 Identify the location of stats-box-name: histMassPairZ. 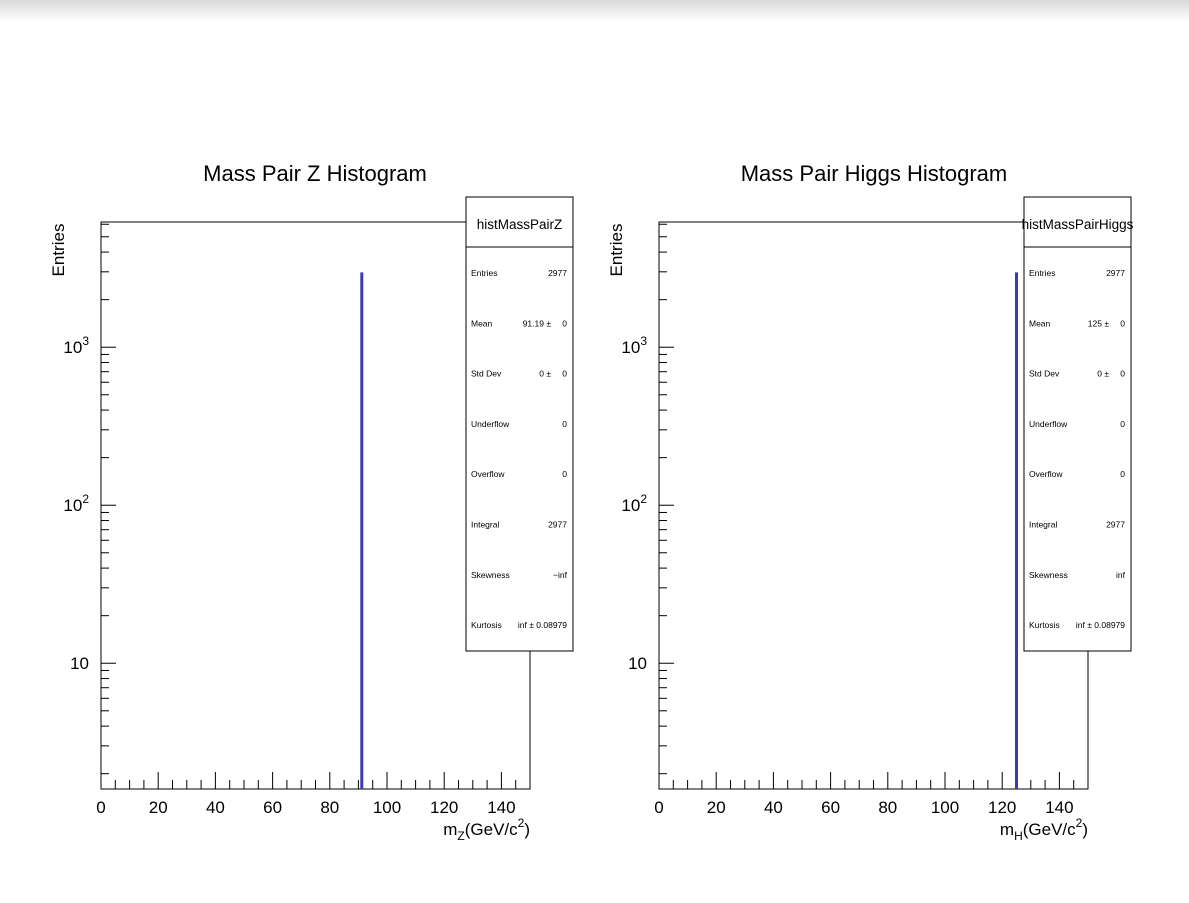
(520, 224).